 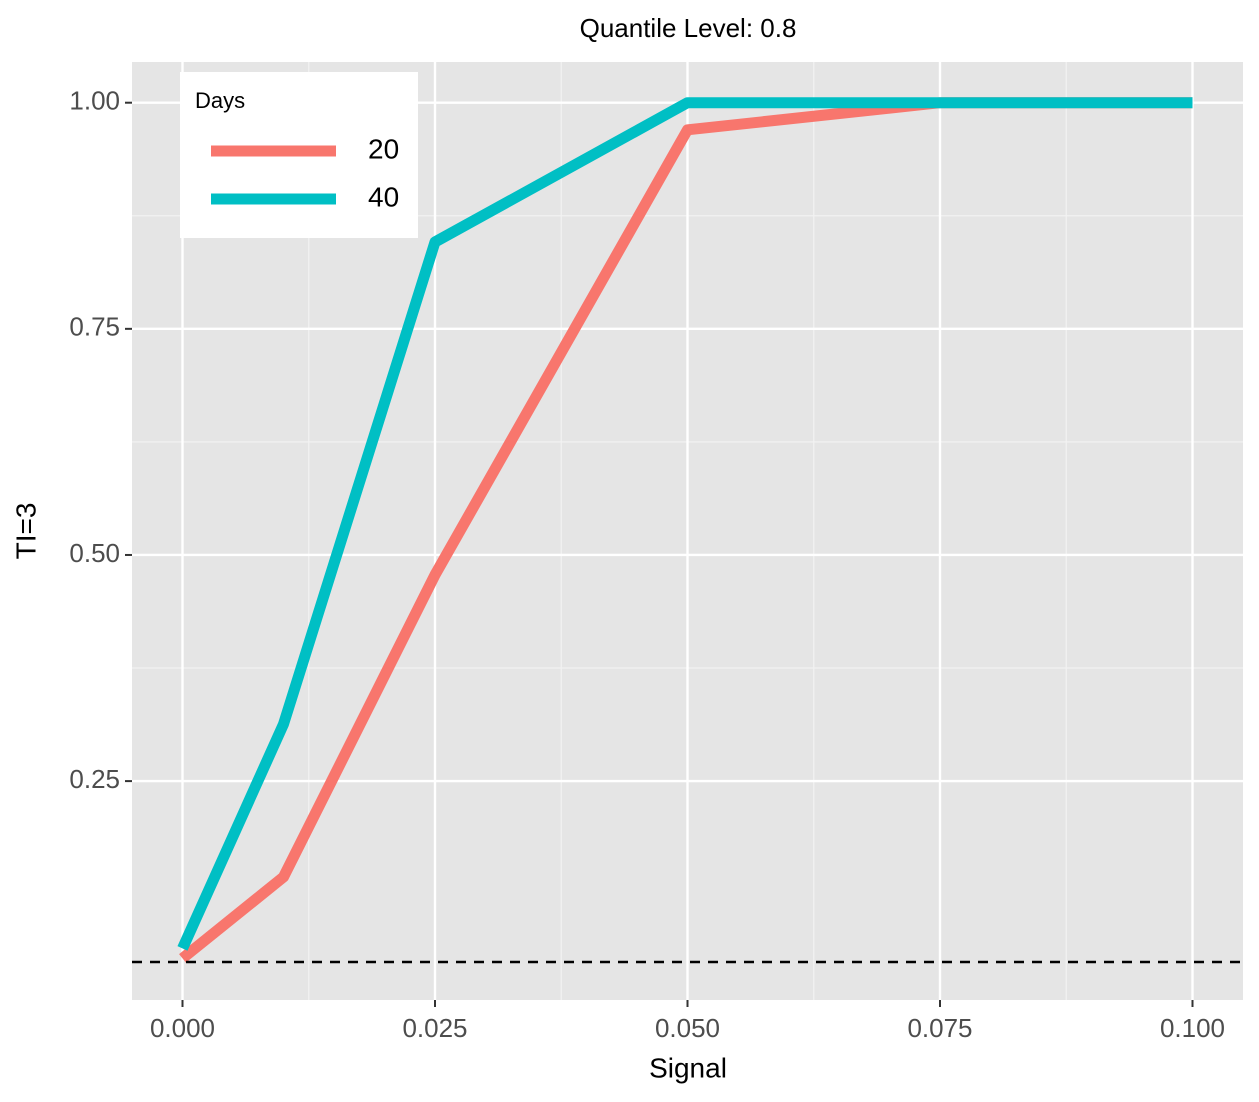 What do you see at coordinates (687, 1028) in the screenshot?
I see `x-tick-label: 0.050` at bounding box center [687, 1028].